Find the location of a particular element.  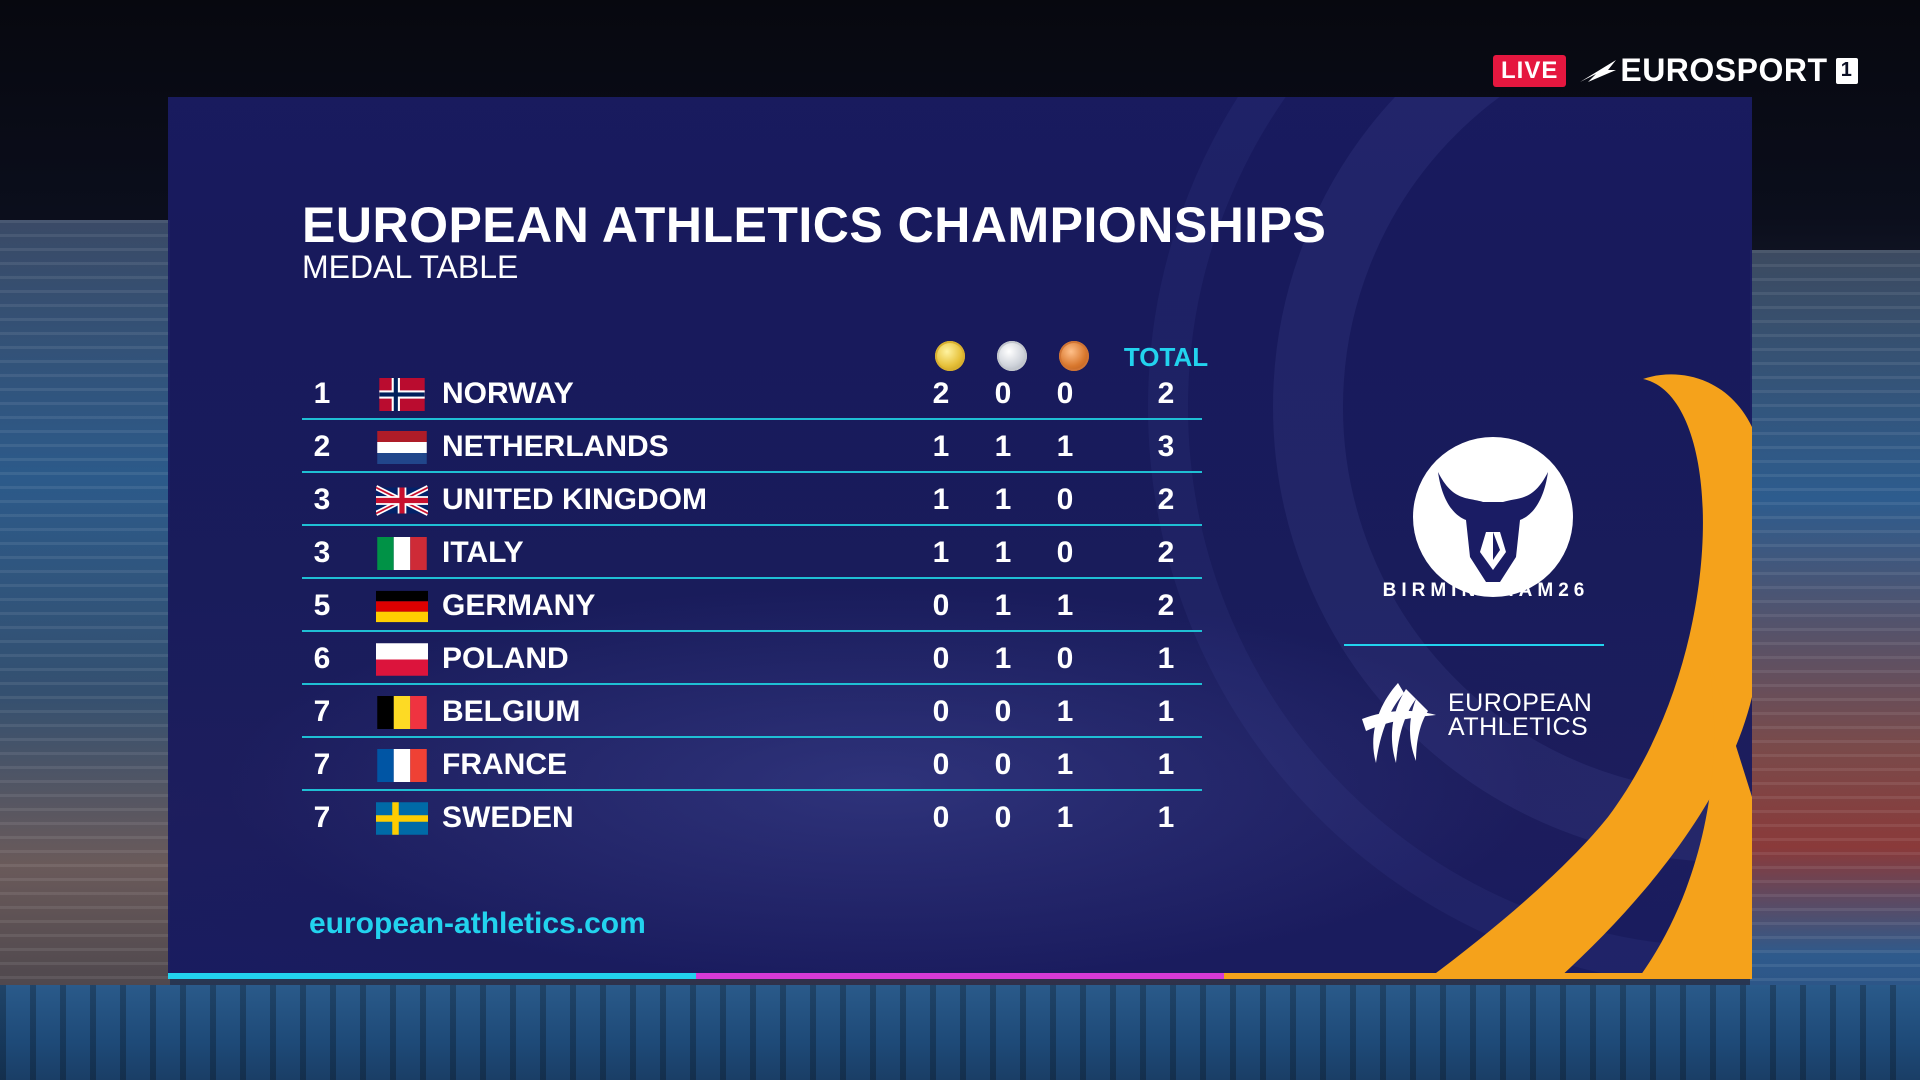

sweden-flag-icon is located at coordinates (402, 818).